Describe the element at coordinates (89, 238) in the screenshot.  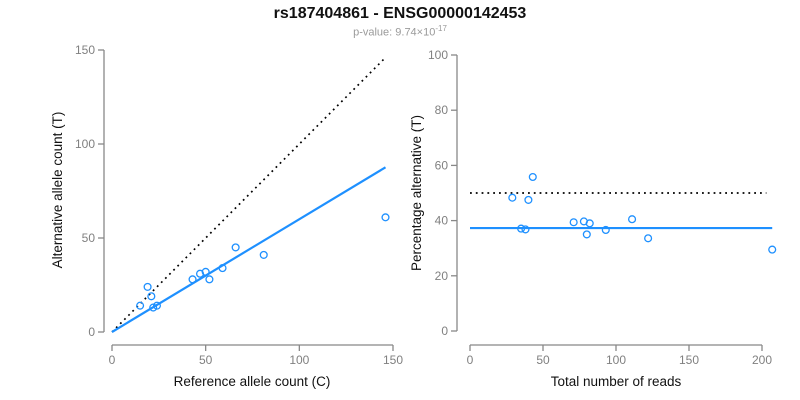
I see `y-tick-label: 50` at that location.